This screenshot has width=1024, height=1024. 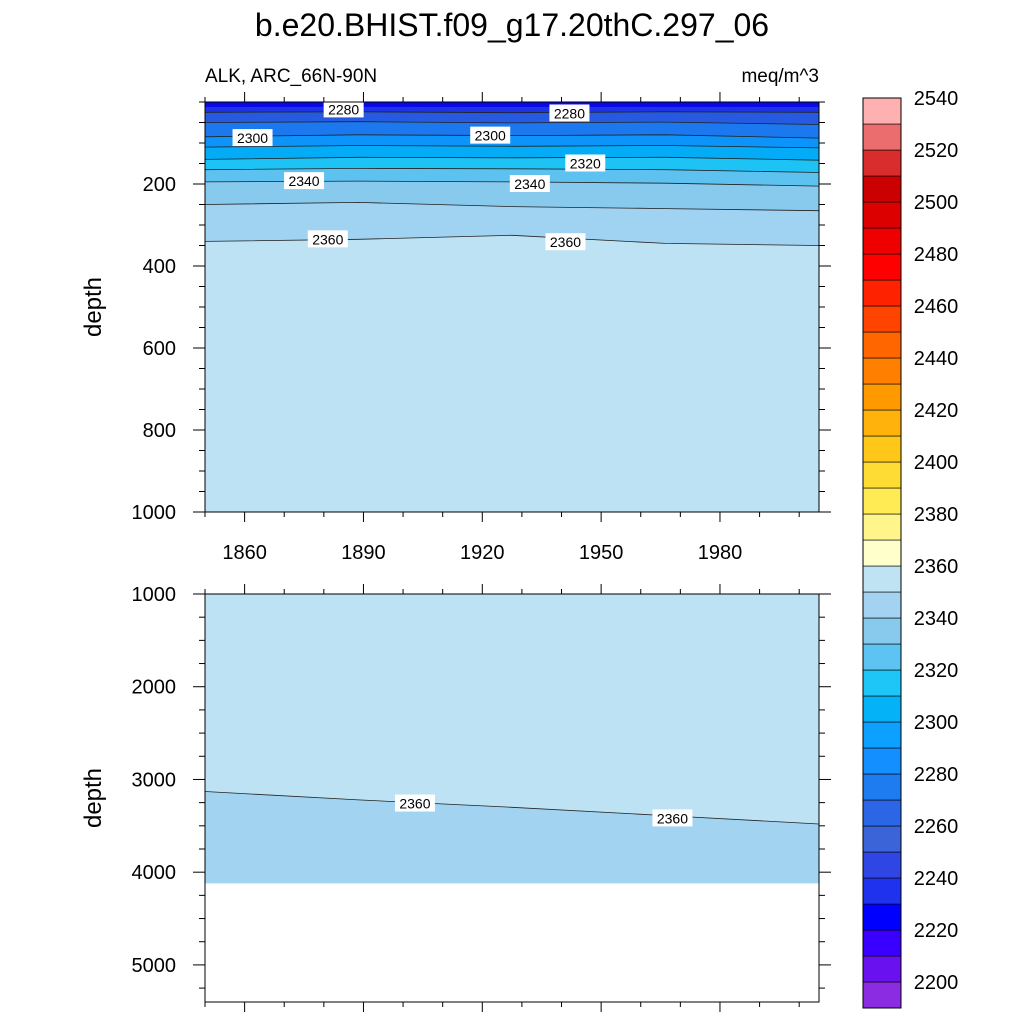 I want to click on svg-text: 2320, so click(x=585, y=164).